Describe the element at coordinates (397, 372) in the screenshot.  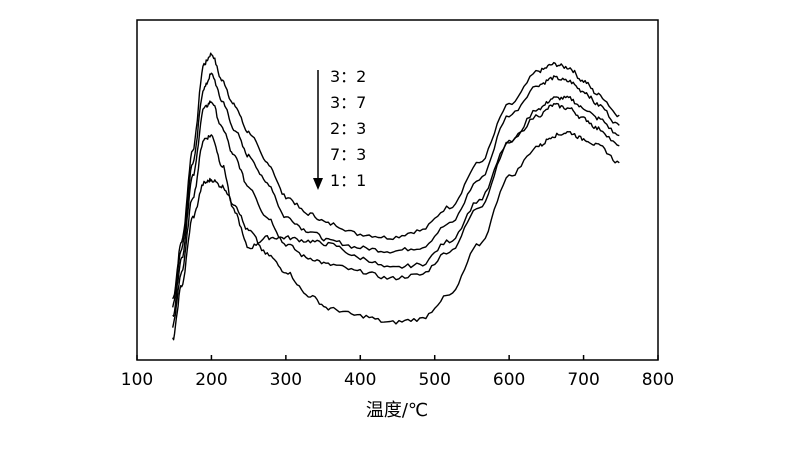
I see `x-ticks: 100 200 300 400 500 600 700 800` at that location.